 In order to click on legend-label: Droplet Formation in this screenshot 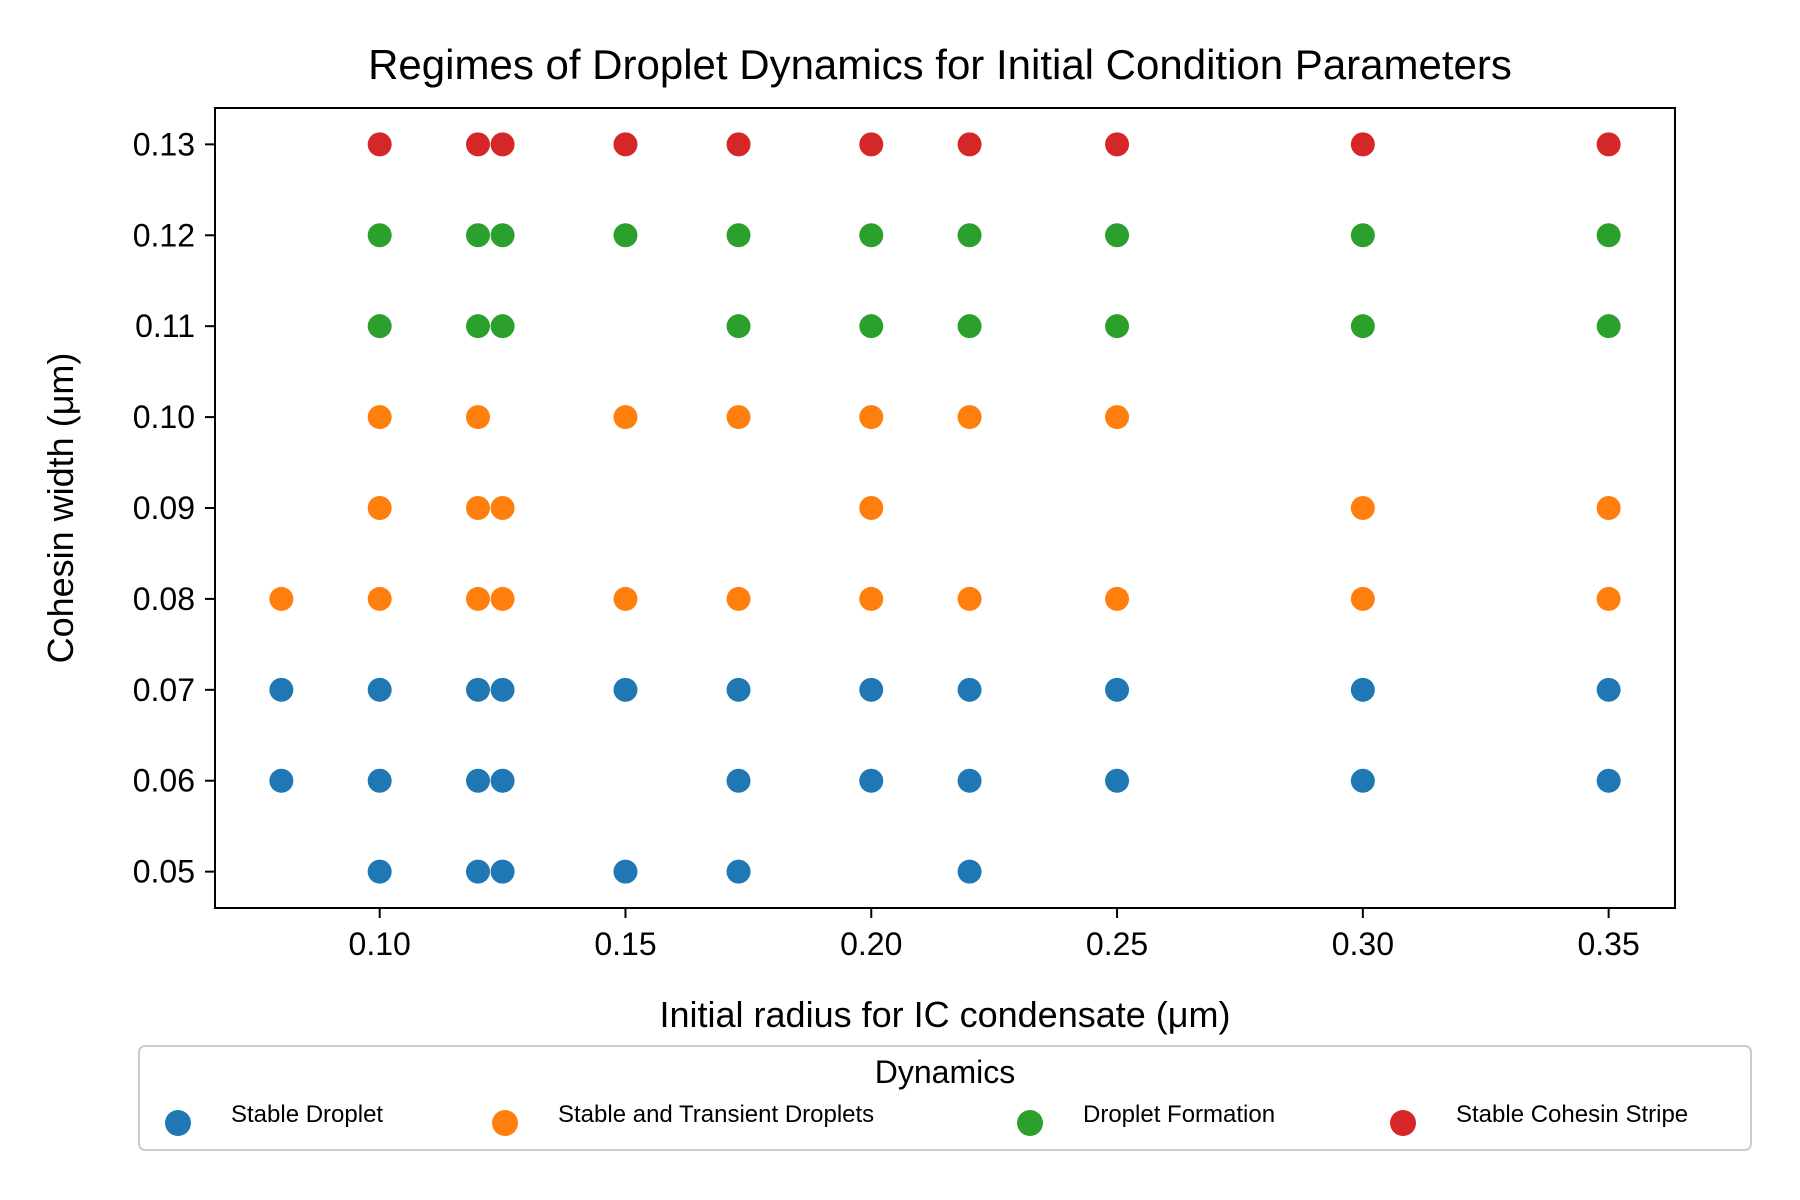, I will do `click(1179, 1114)`.